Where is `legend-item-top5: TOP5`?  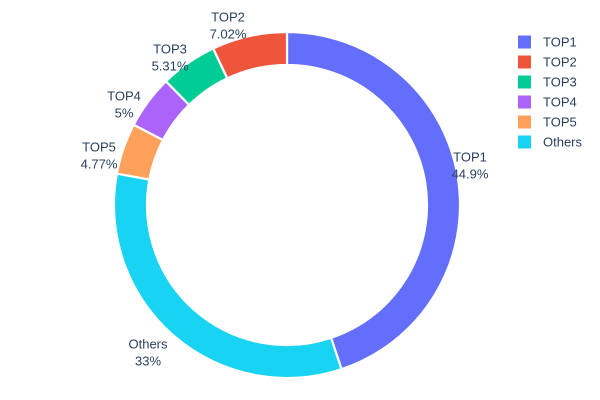
legend-item-top5: TOP5 is located at coordinates (560, 121).